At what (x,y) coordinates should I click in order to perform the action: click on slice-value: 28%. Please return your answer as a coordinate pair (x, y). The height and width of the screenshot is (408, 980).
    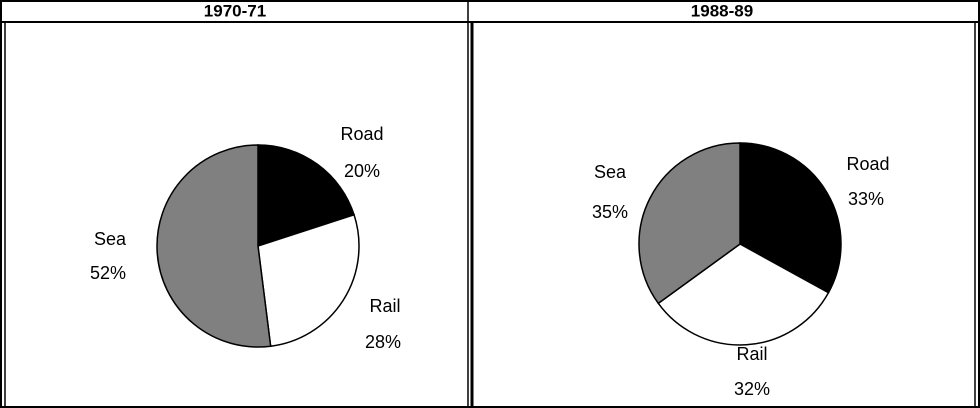
    Looking at the image, I should click on (383, 342).